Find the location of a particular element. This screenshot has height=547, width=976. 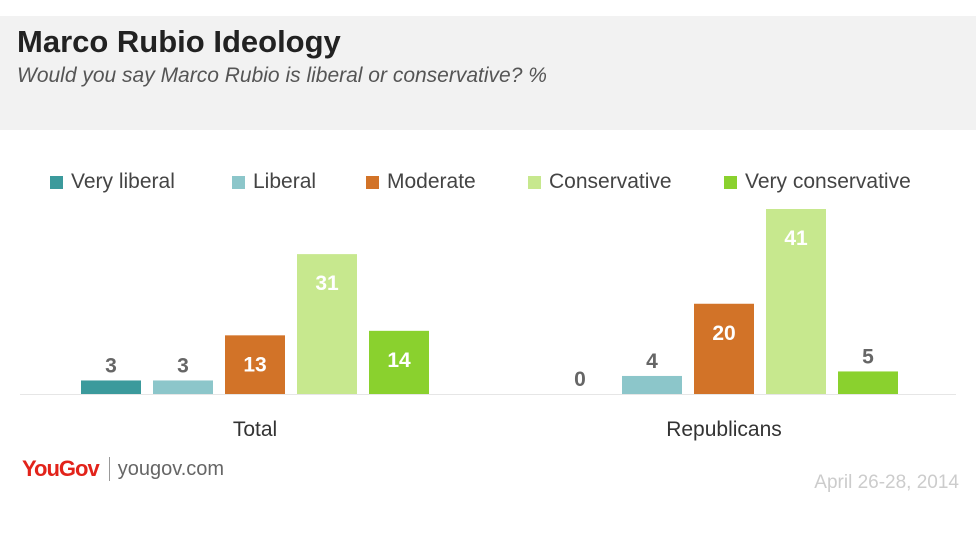

legend-label: Liberal is located at coordinates (285, 181).